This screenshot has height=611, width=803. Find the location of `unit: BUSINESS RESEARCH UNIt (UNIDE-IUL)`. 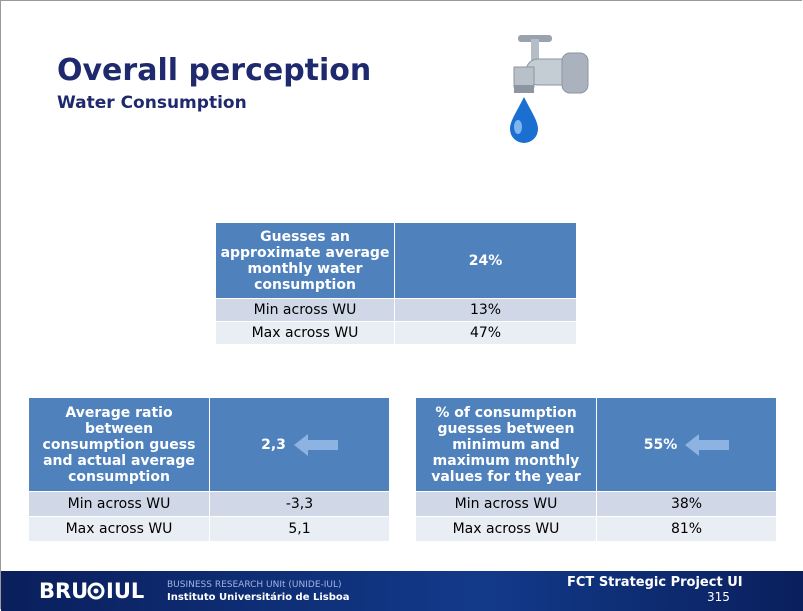

unit: BUSINESS RESEARCH UNIt (UNIDE-IUL) is located at coordinates (254, 585).